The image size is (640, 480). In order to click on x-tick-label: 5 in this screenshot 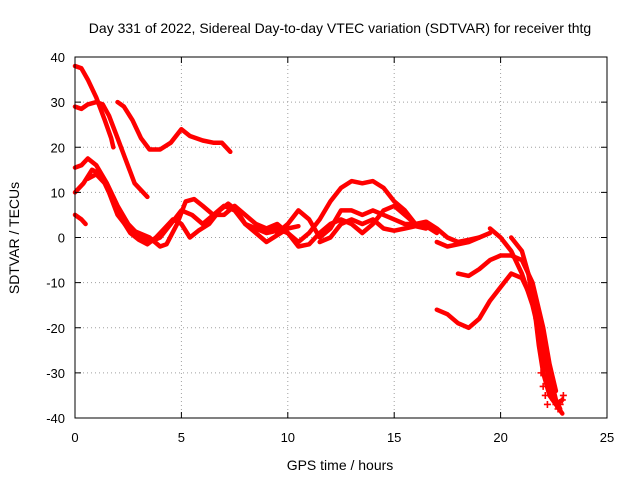, I will do `click(181, 437)`.